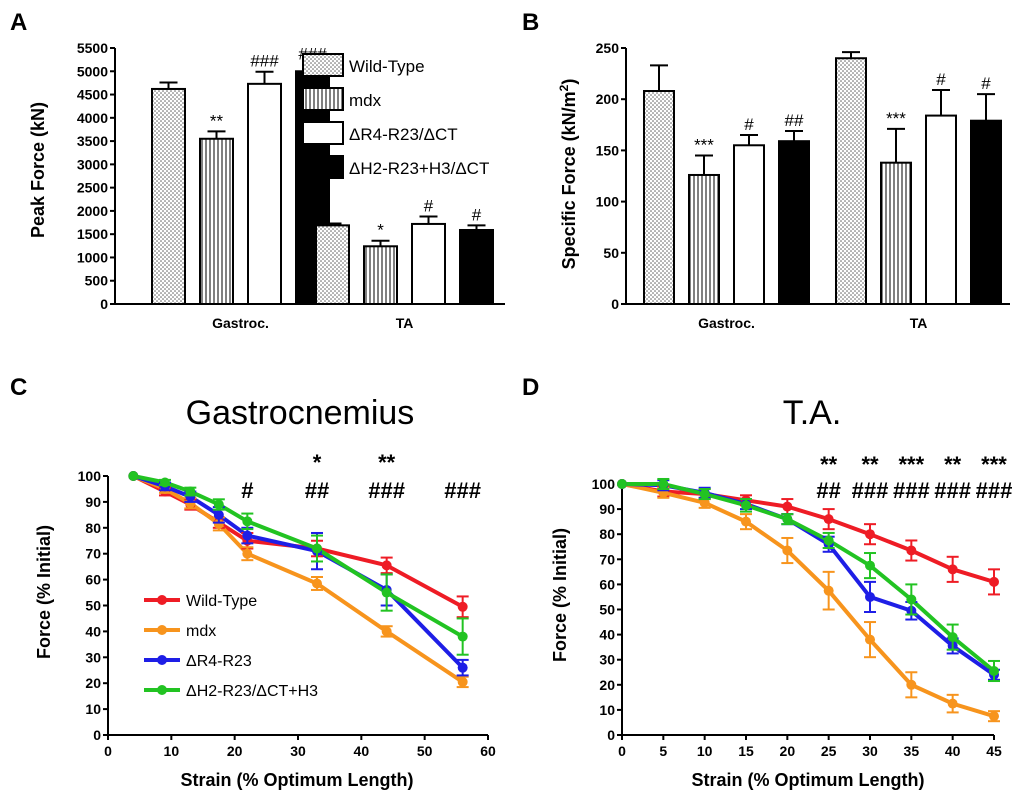 This screenshot has width=1024, height=800. What do you see at coordinates (93, 709) in the screenshot?
I see `panel-c-y-tick-label: 10` at bounding box center [93, 709].